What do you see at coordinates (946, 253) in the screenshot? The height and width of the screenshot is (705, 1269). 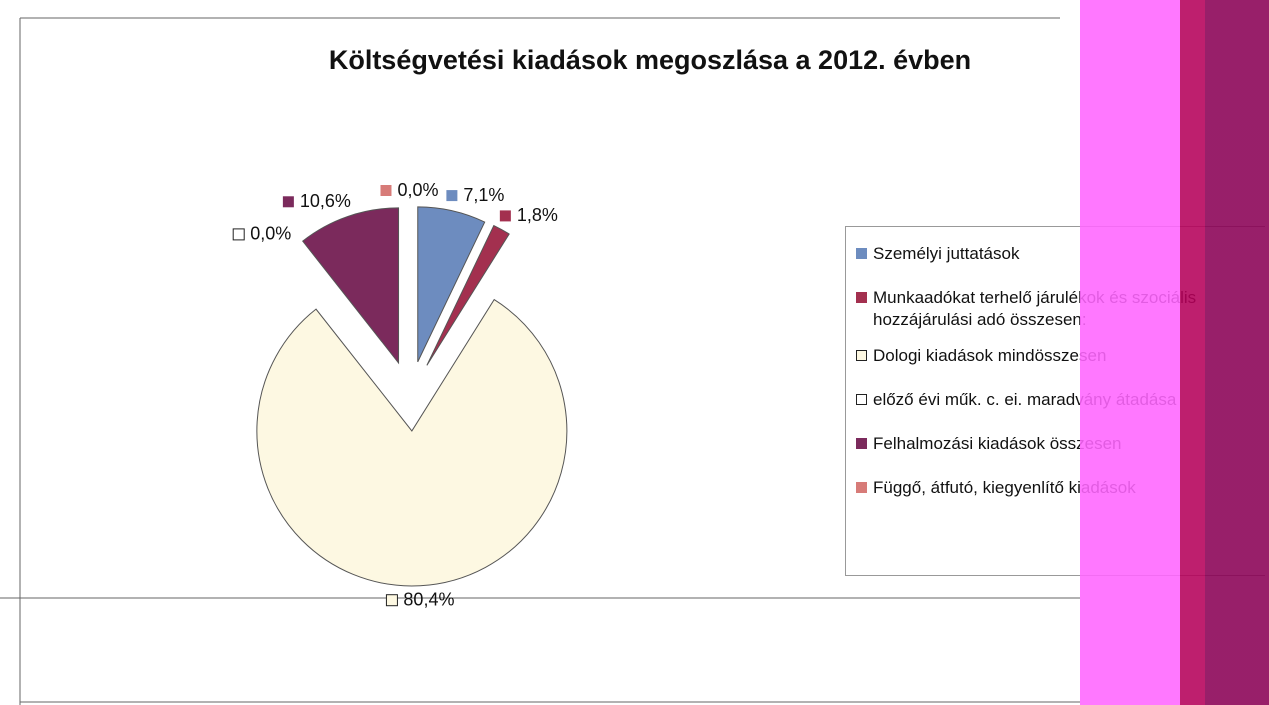 I see `legend-label: Személyi juttatások` at bounding box center [946, 253].